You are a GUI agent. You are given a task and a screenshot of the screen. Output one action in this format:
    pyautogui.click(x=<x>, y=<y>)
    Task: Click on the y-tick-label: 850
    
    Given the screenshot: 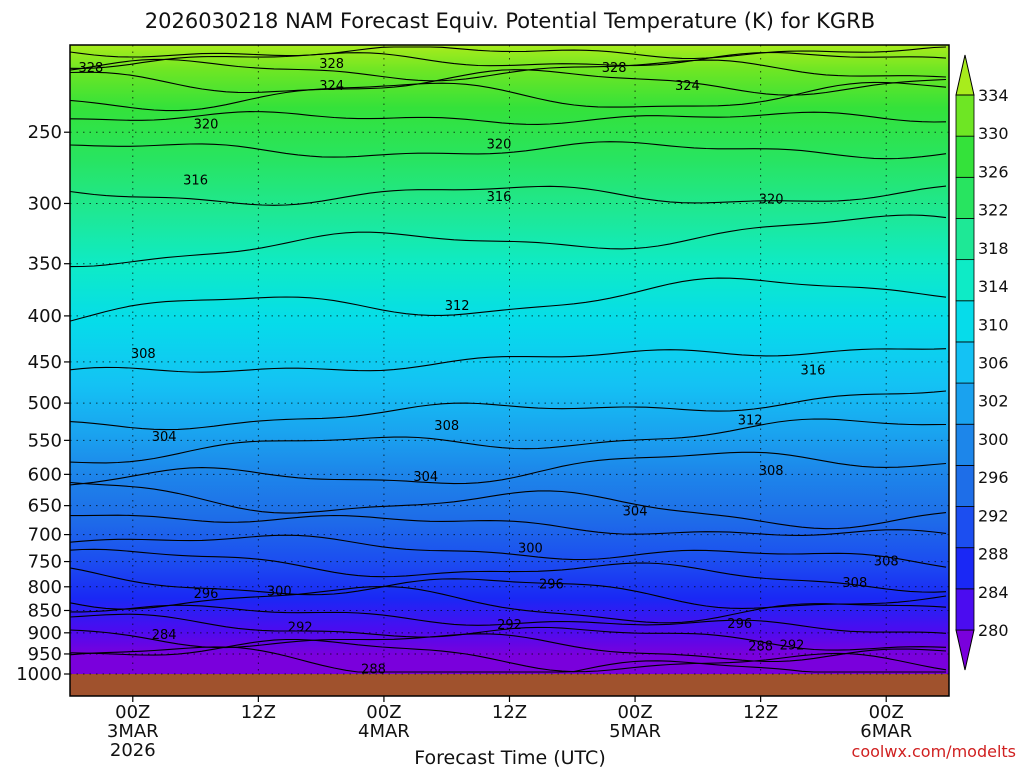 What is the action you would take?
    pyautogui.click(x=45, y=610)
    